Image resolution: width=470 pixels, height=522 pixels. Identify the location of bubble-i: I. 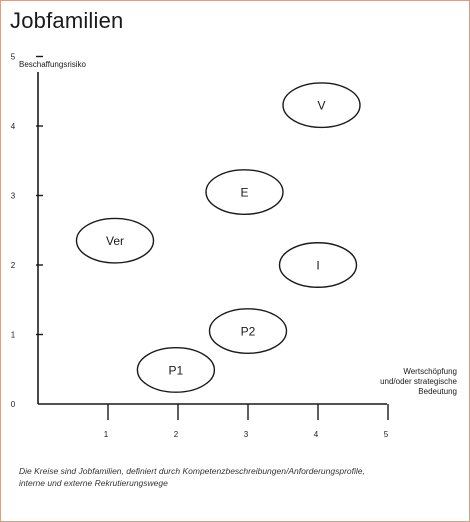
(318, 265).